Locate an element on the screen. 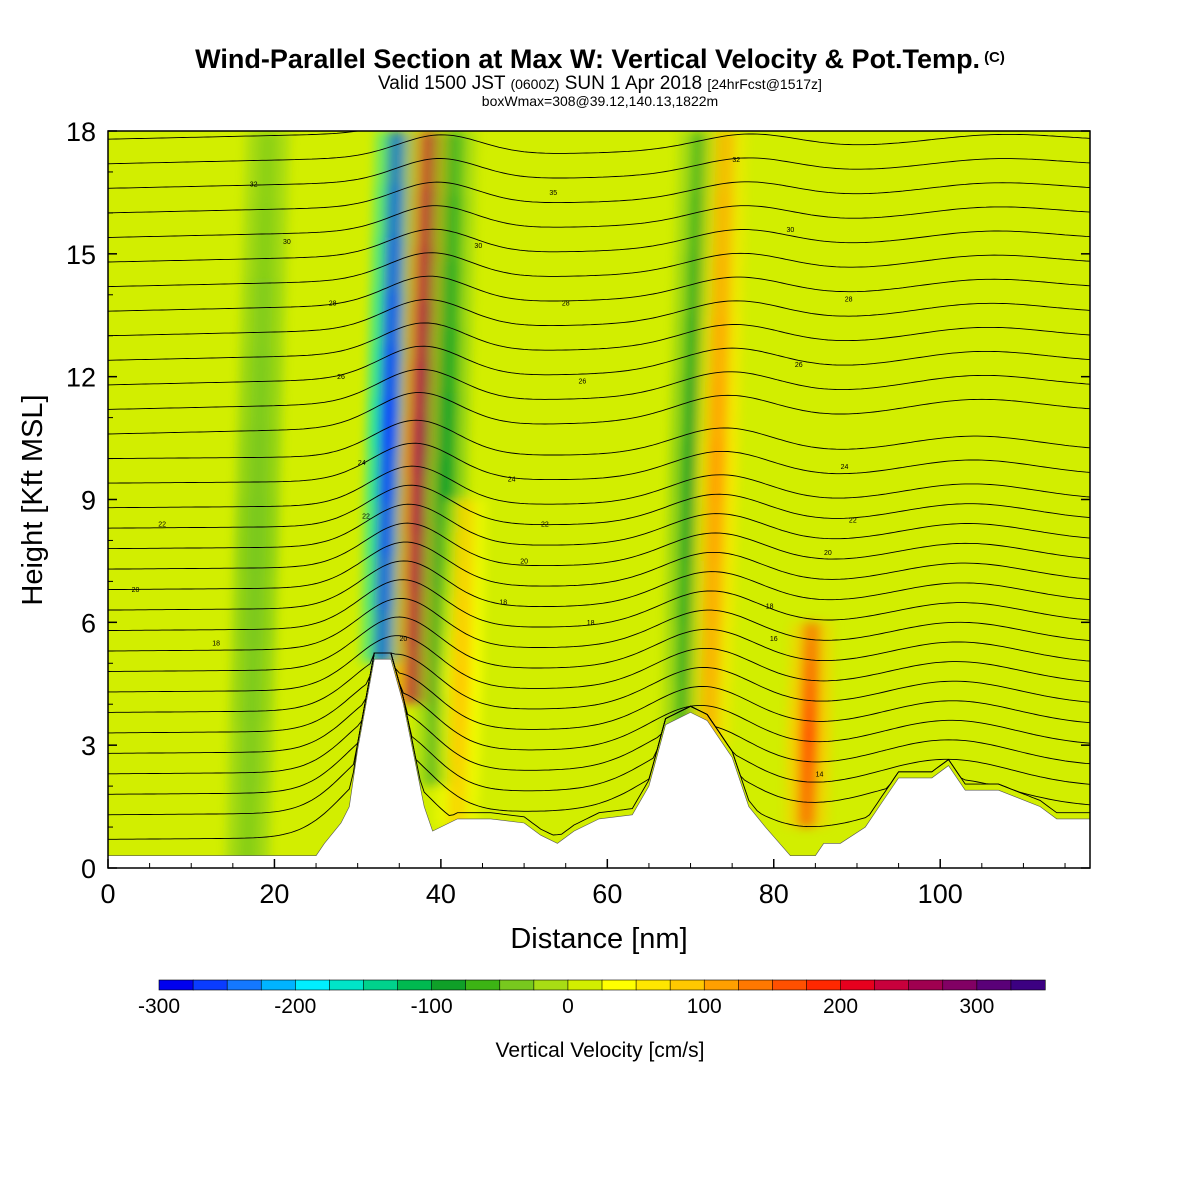 The image size is (1200, 1200). contour-label: 30 is located at coordinates (287, 242).